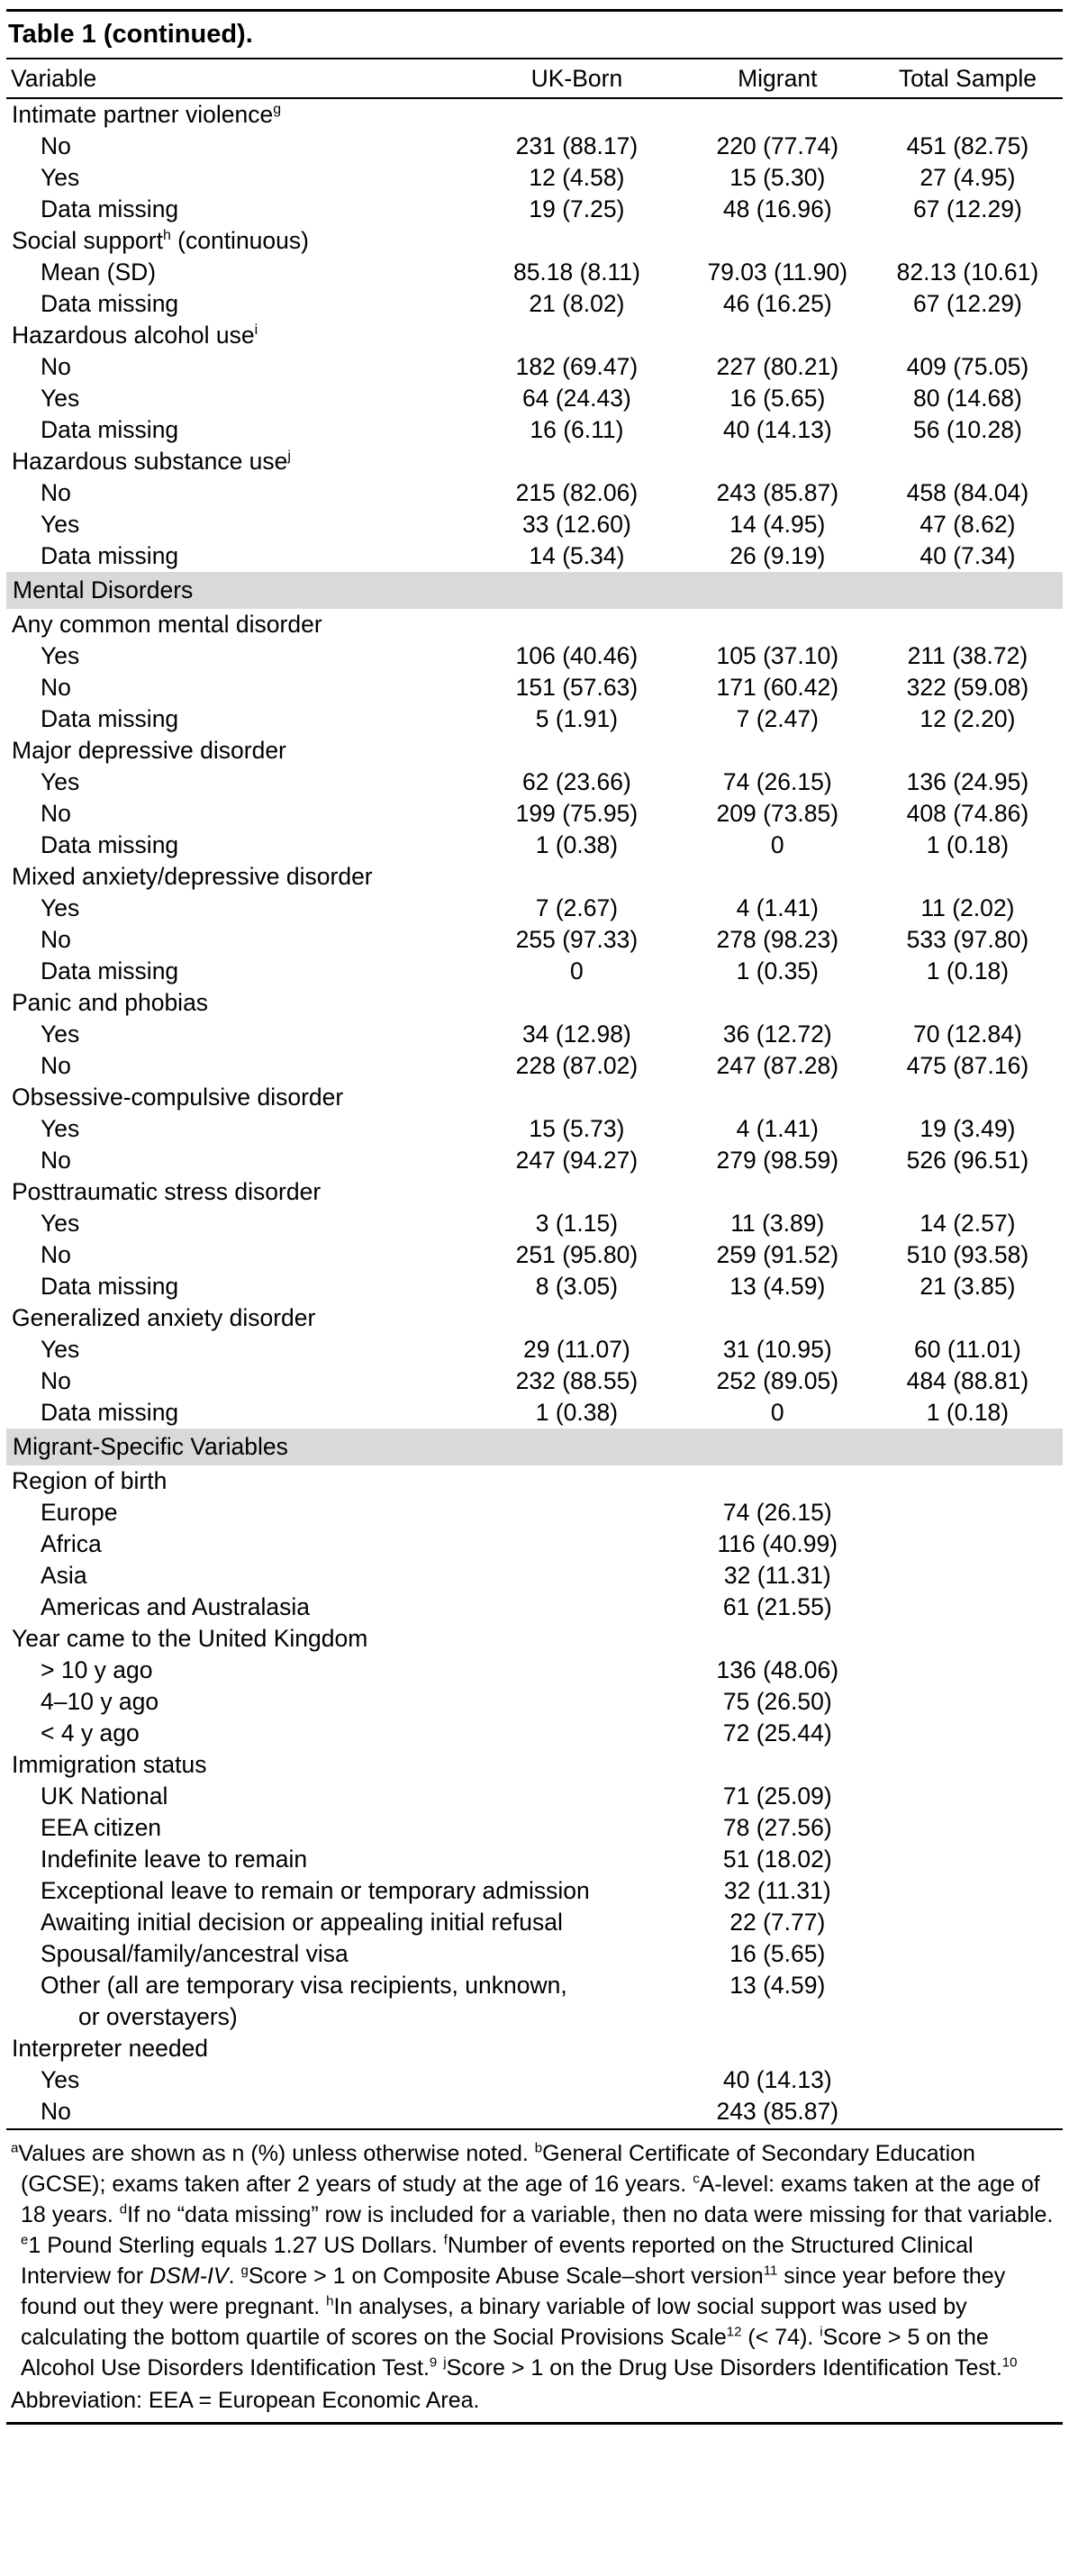 This screenshot has width=1069, height=2576. Describe the element at coordinates (777, 1796) in the screenshot. I see `value-cell: 71 (25.09)` at that location.